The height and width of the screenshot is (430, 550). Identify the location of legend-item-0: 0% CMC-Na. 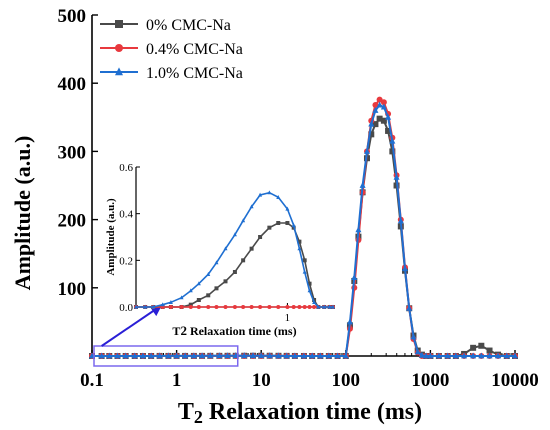
(165, 25).